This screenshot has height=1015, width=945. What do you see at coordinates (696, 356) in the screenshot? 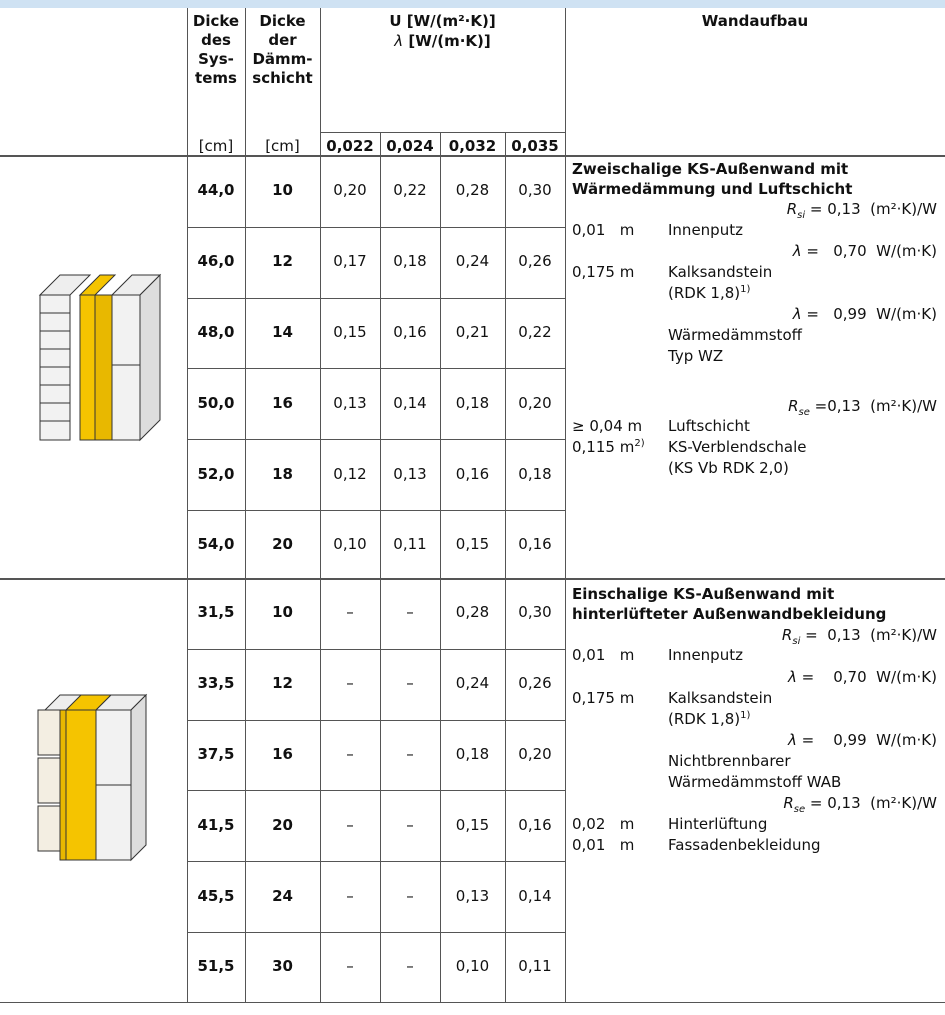
I see `text: Typ WZ` at bounding box center [696, 356].